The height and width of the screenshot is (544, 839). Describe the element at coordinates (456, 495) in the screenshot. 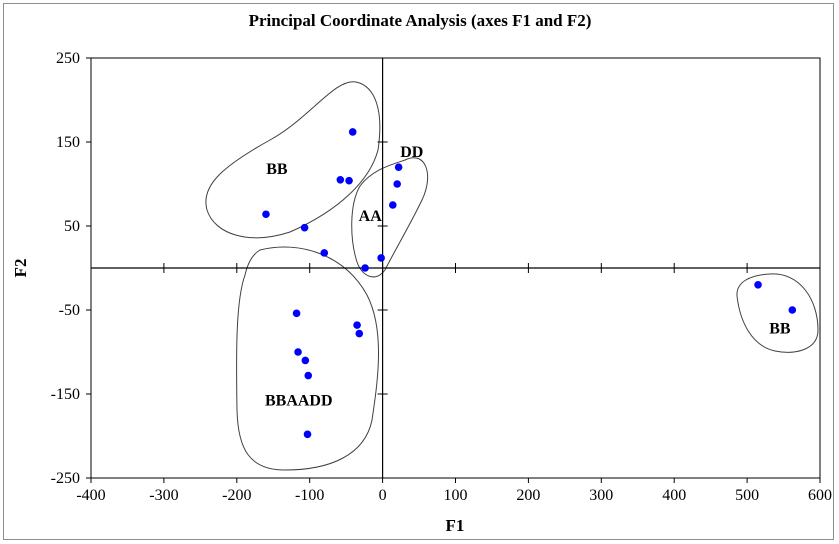

I see `x-tick-label: 100` at that location.